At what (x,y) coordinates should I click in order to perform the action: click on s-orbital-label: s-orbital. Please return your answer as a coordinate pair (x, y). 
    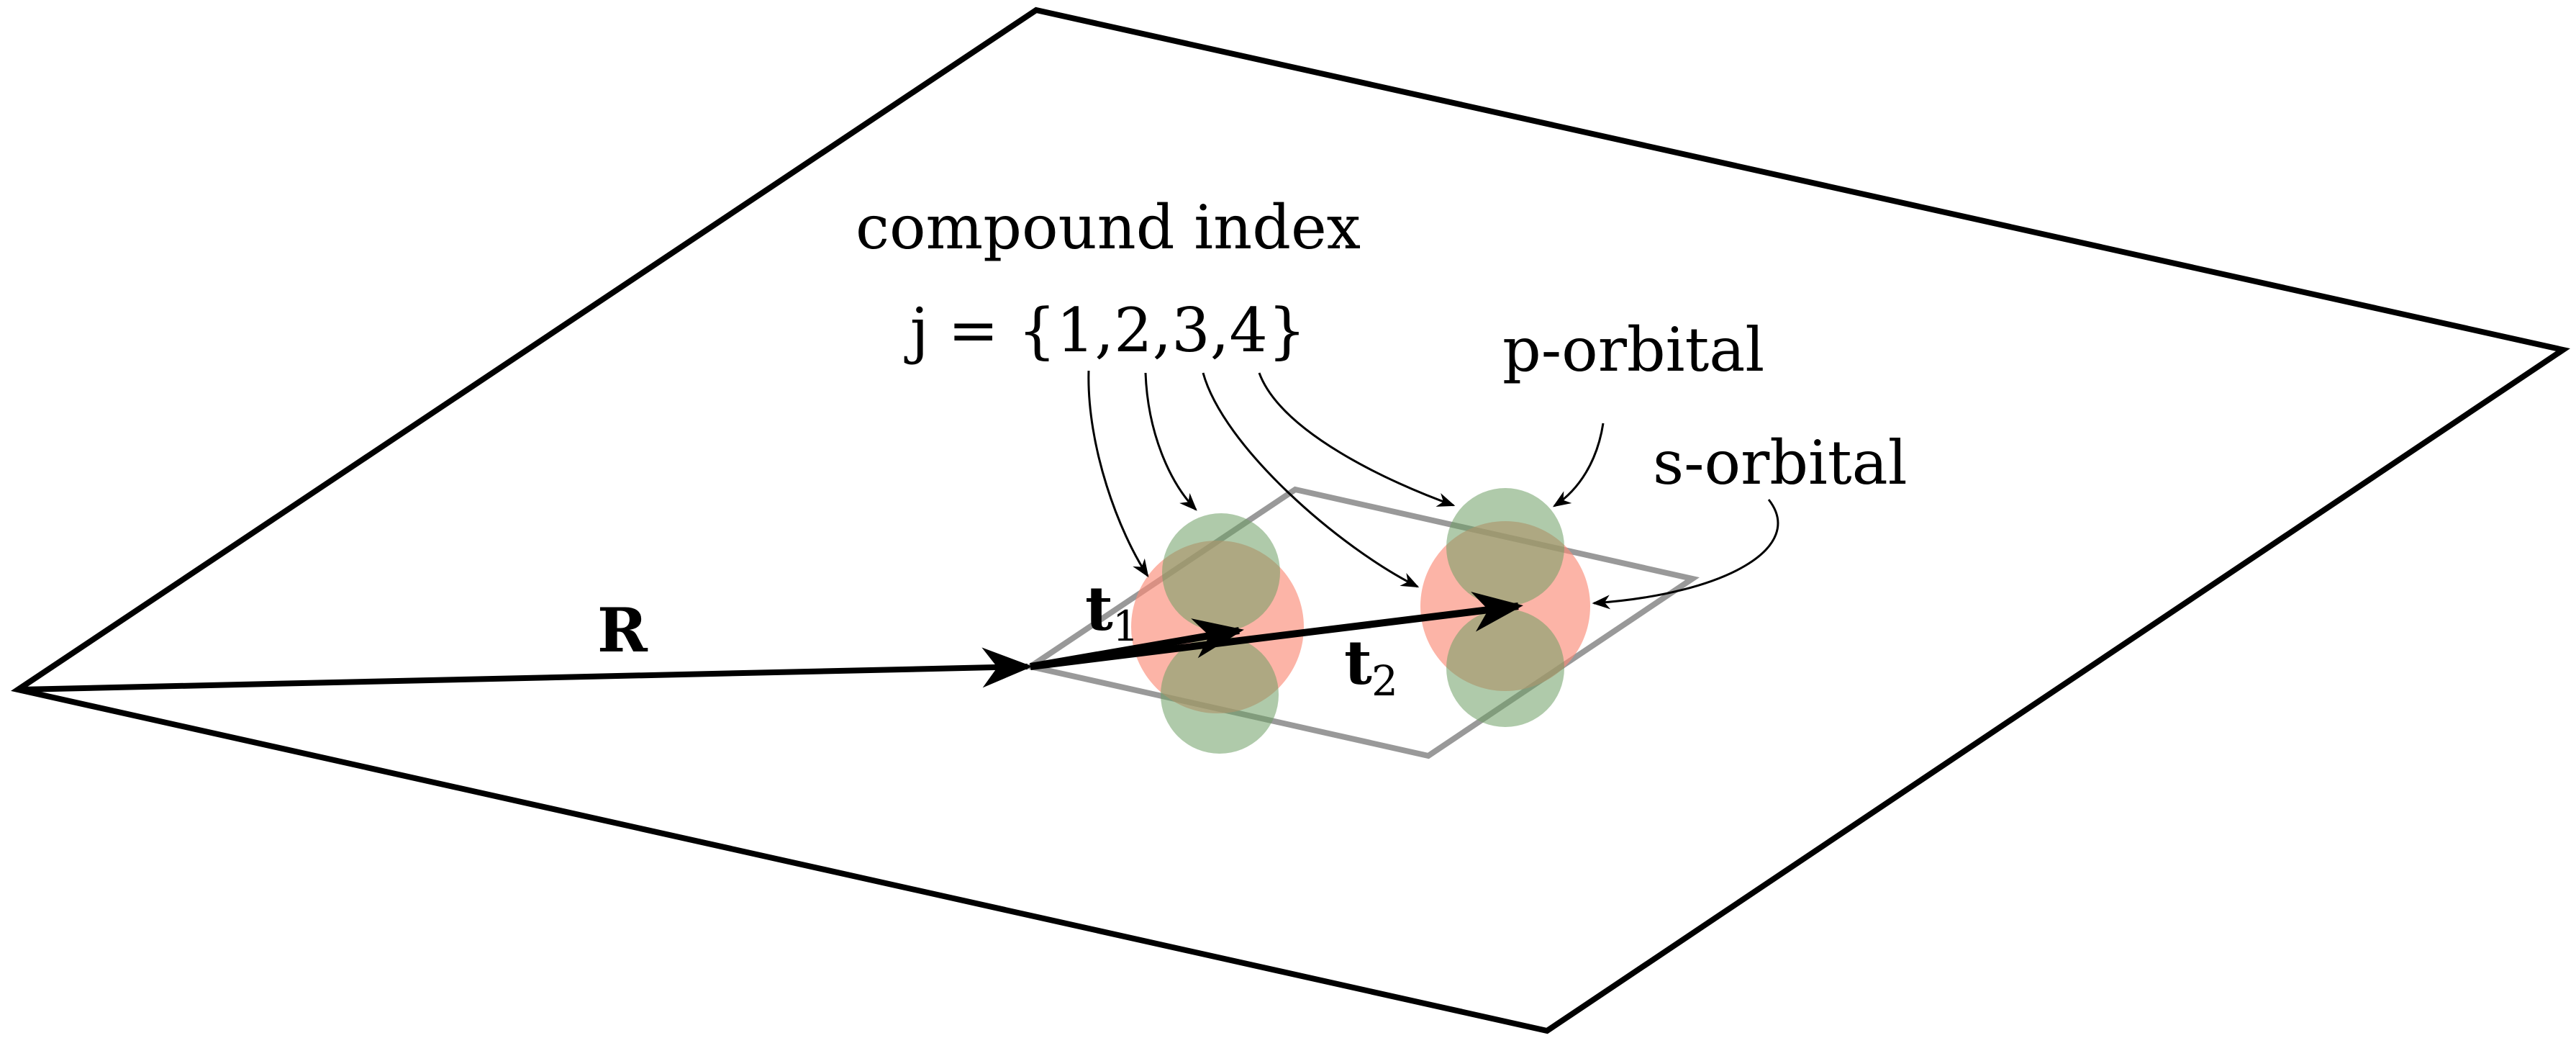
    Looking at the image, I should click on (1780, 463).